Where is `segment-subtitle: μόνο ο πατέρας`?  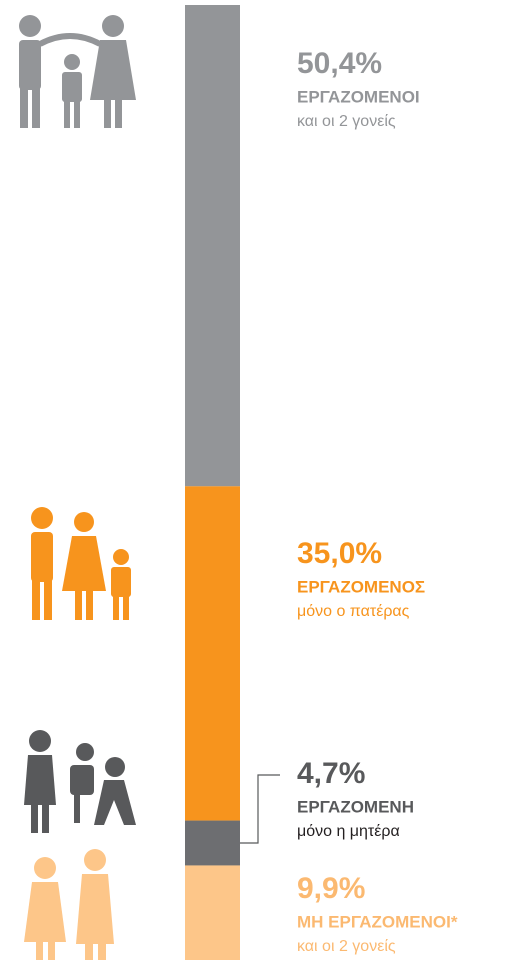
segment-subtitle: μόνο ο πατέρας is located at coordinates (353, 611).